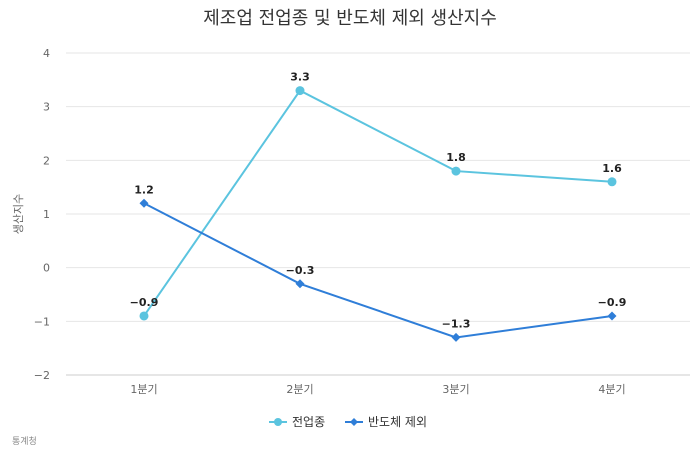 This screenshot has height=450, width=700. I want to click on y-axis-ticks: 4 3 2 1 0 −1 −2, so click(42, 214).